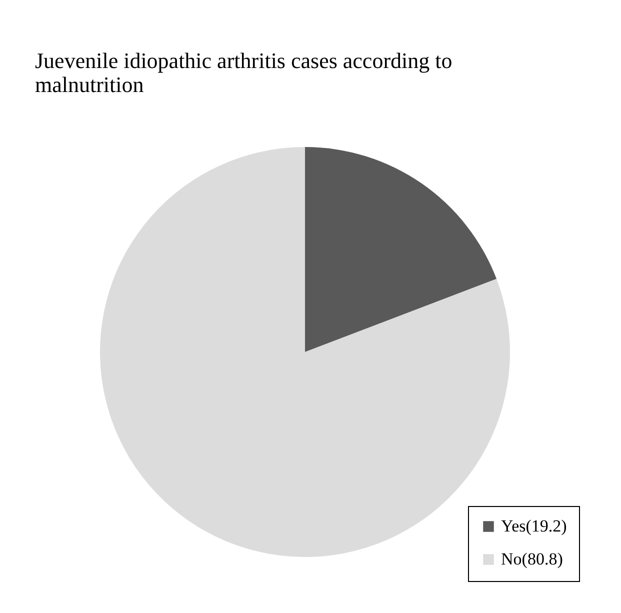 This screenshot has width=621, height=613. I want to click on legend-label: No(80.8), so click(532, 559).